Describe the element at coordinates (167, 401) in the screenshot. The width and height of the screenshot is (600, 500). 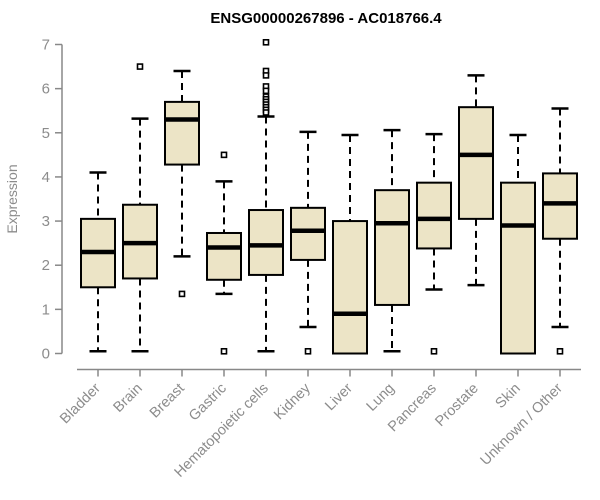
I see `x-axis-label: Breast` at that location.